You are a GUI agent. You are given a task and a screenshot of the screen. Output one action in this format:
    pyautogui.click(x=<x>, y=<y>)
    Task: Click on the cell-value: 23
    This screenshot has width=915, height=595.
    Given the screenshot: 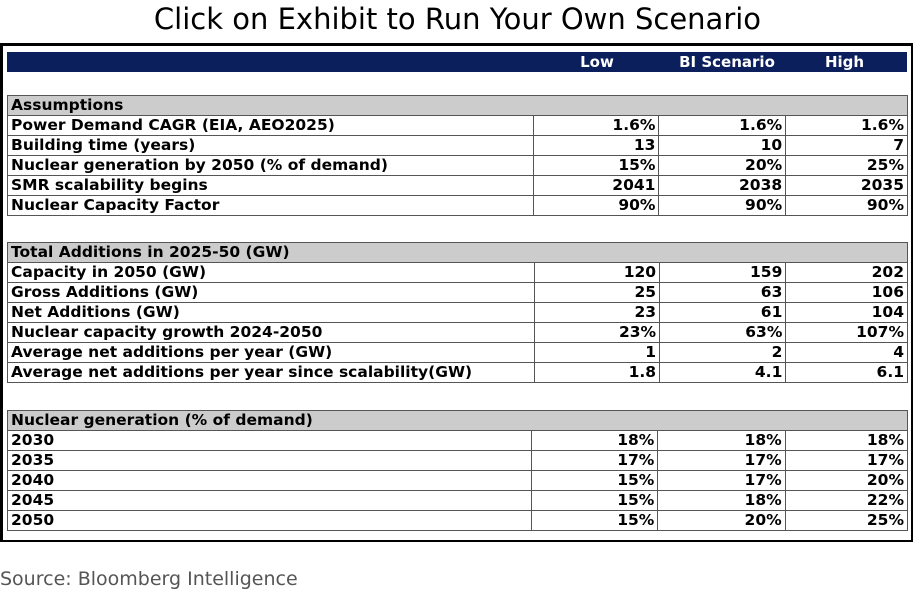 What is the action you would take?
    pyautogui.click(x=597, y=312)
    